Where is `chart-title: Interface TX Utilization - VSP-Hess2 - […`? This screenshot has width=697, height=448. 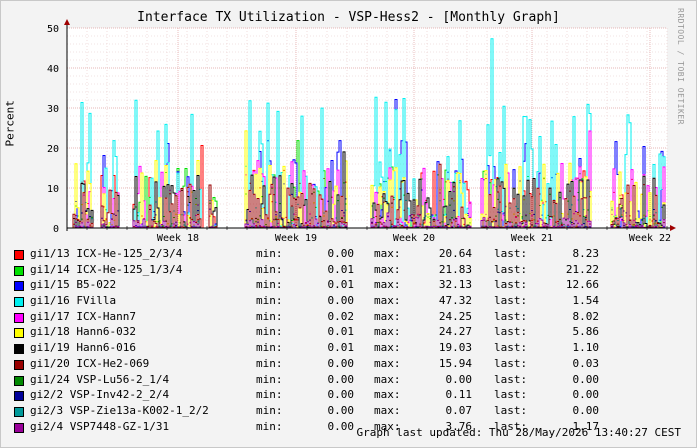 chart-title: Interface TX Utilization - VSP-Hess2 - [… is located at coordinates (348, 17).